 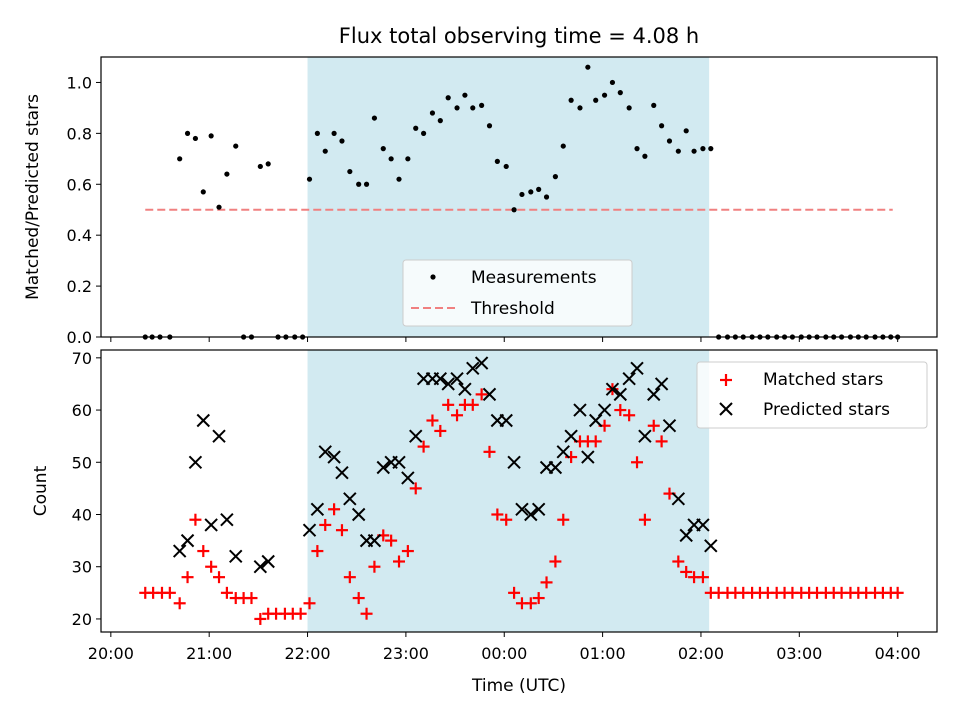 I want to click on top-chart-title: Flux total observing time = 4.08 h, so click(x=519, y=36).